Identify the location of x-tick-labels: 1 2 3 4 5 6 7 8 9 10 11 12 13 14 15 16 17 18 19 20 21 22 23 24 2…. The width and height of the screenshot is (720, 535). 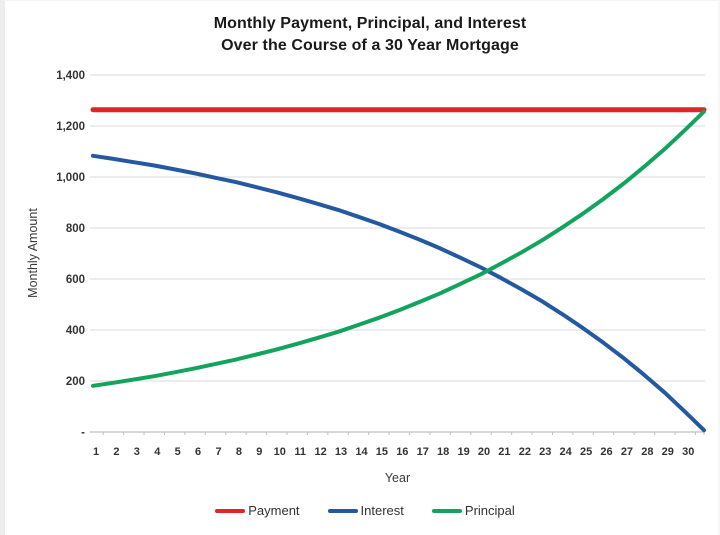
(393, 452).